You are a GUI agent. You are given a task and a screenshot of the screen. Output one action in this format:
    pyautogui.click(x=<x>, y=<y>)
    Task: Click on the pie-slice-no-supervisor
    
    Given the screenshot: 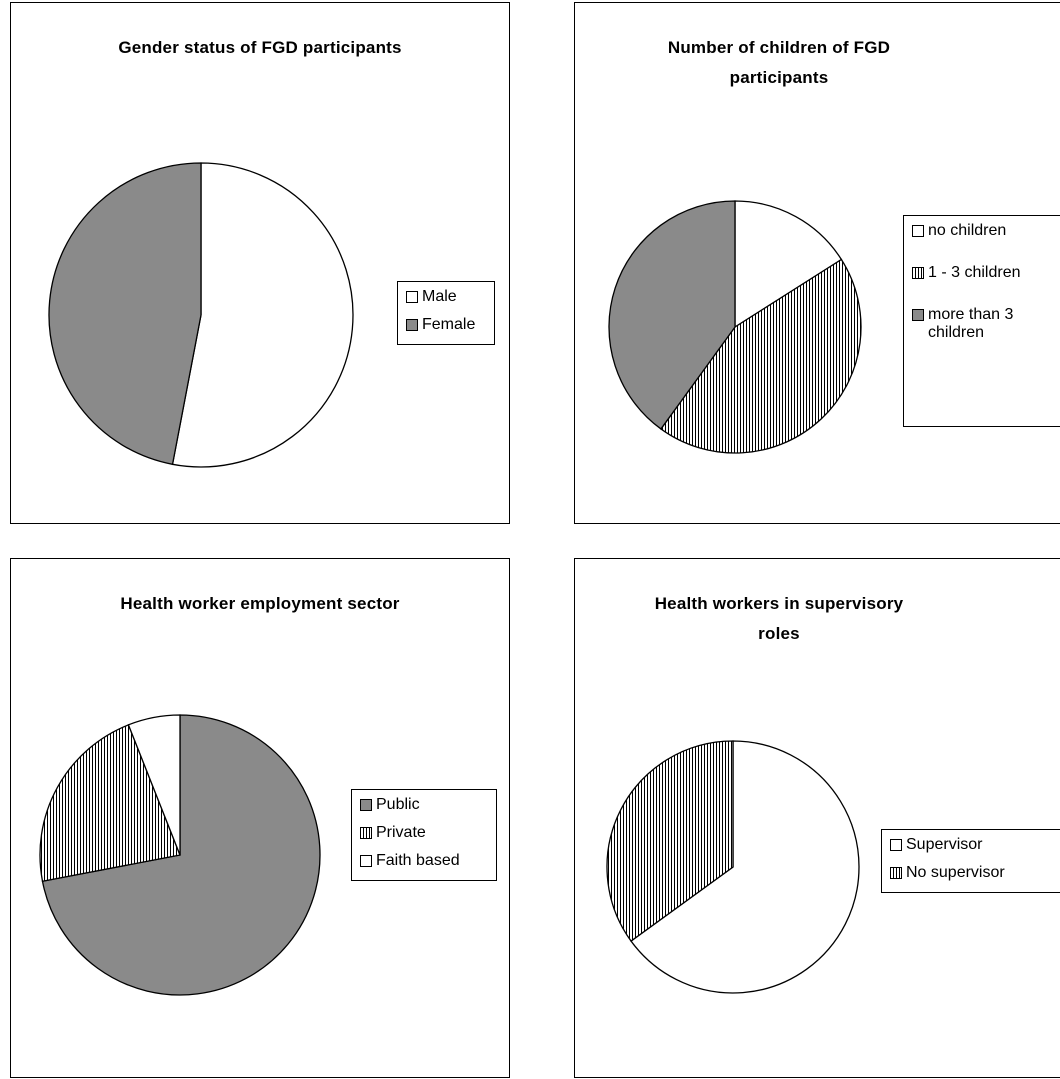 What is the action you would take?
    pyautogui.click(x=670, y=841)
    